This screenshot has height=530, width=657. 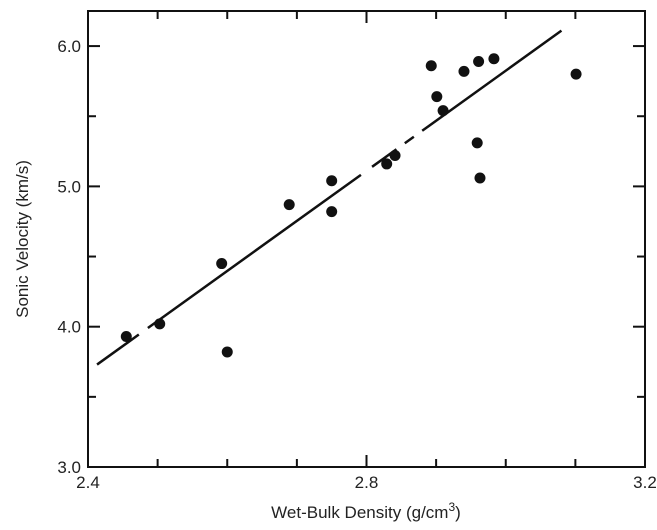 What do you see at coordinates (69, 327) in the screenshot?
I see `y-tick-label-1: 4.0` at bounding box center [69, 327].